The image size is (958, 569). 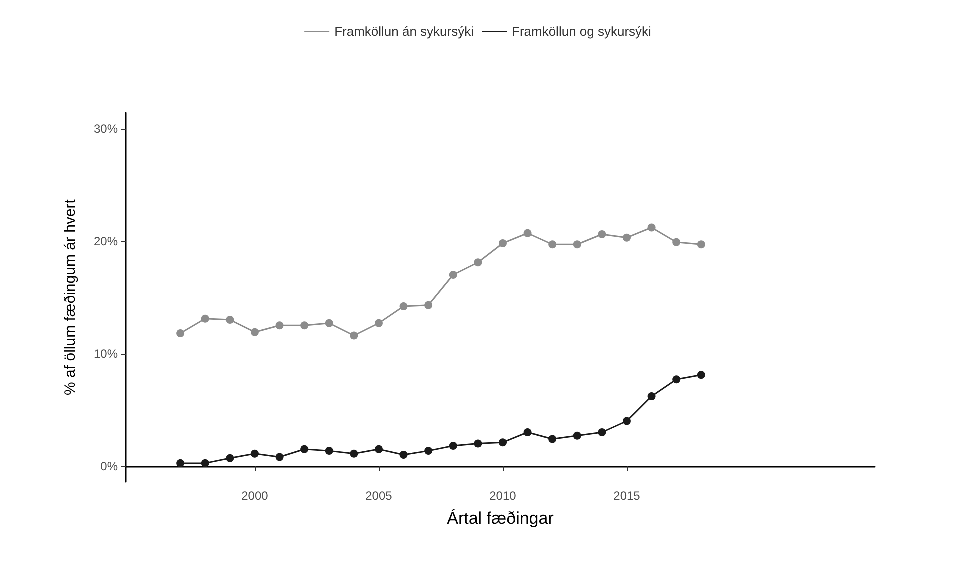 What do you see at coordinates (379, 496) in the screenshot?
I see `x-tick-label: 2005` at bounding box center [379, 496].